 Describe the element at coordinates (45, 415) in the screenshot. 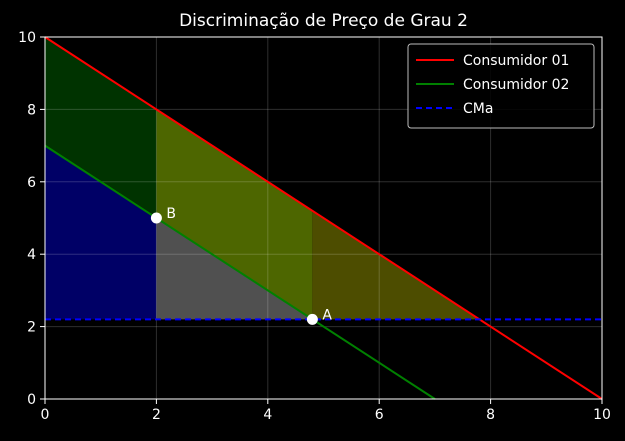

I see `x-tick-label: 0` at that location.